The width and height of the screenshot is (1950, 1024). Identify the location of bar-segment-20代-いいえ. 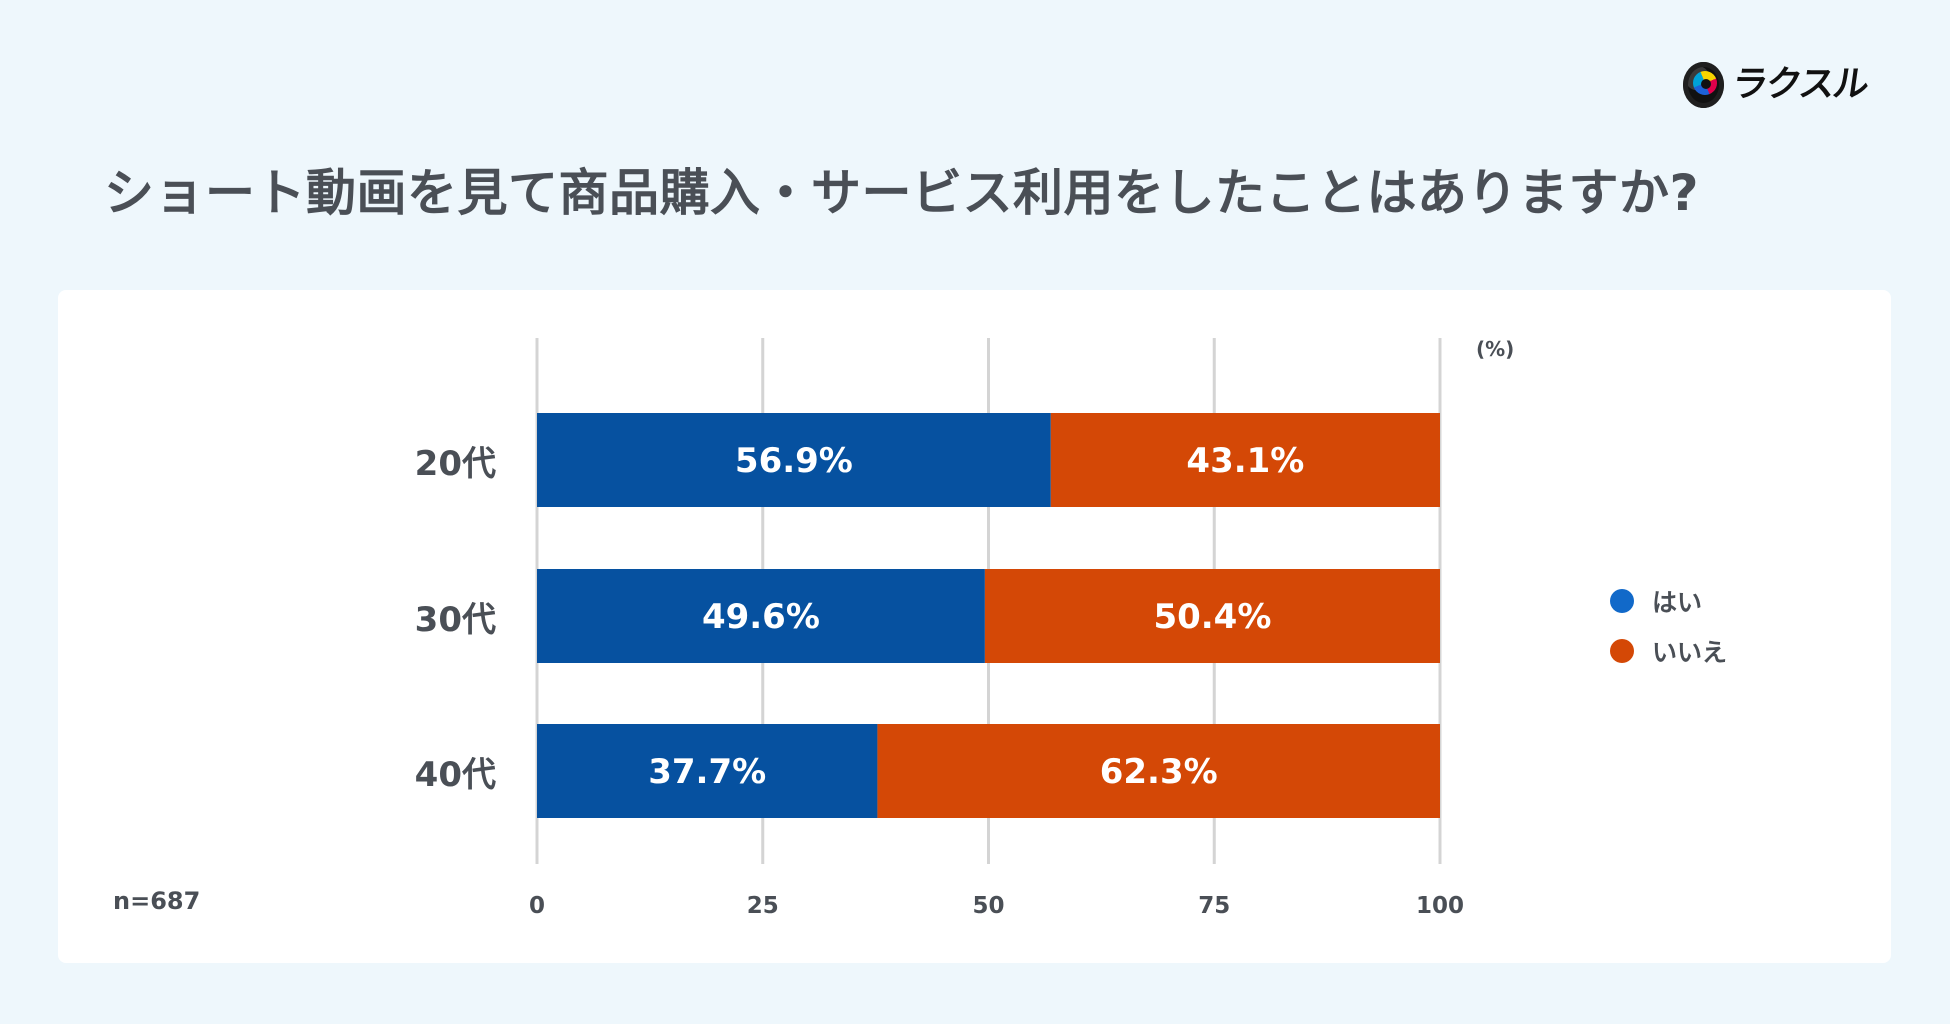
(1245, 460).